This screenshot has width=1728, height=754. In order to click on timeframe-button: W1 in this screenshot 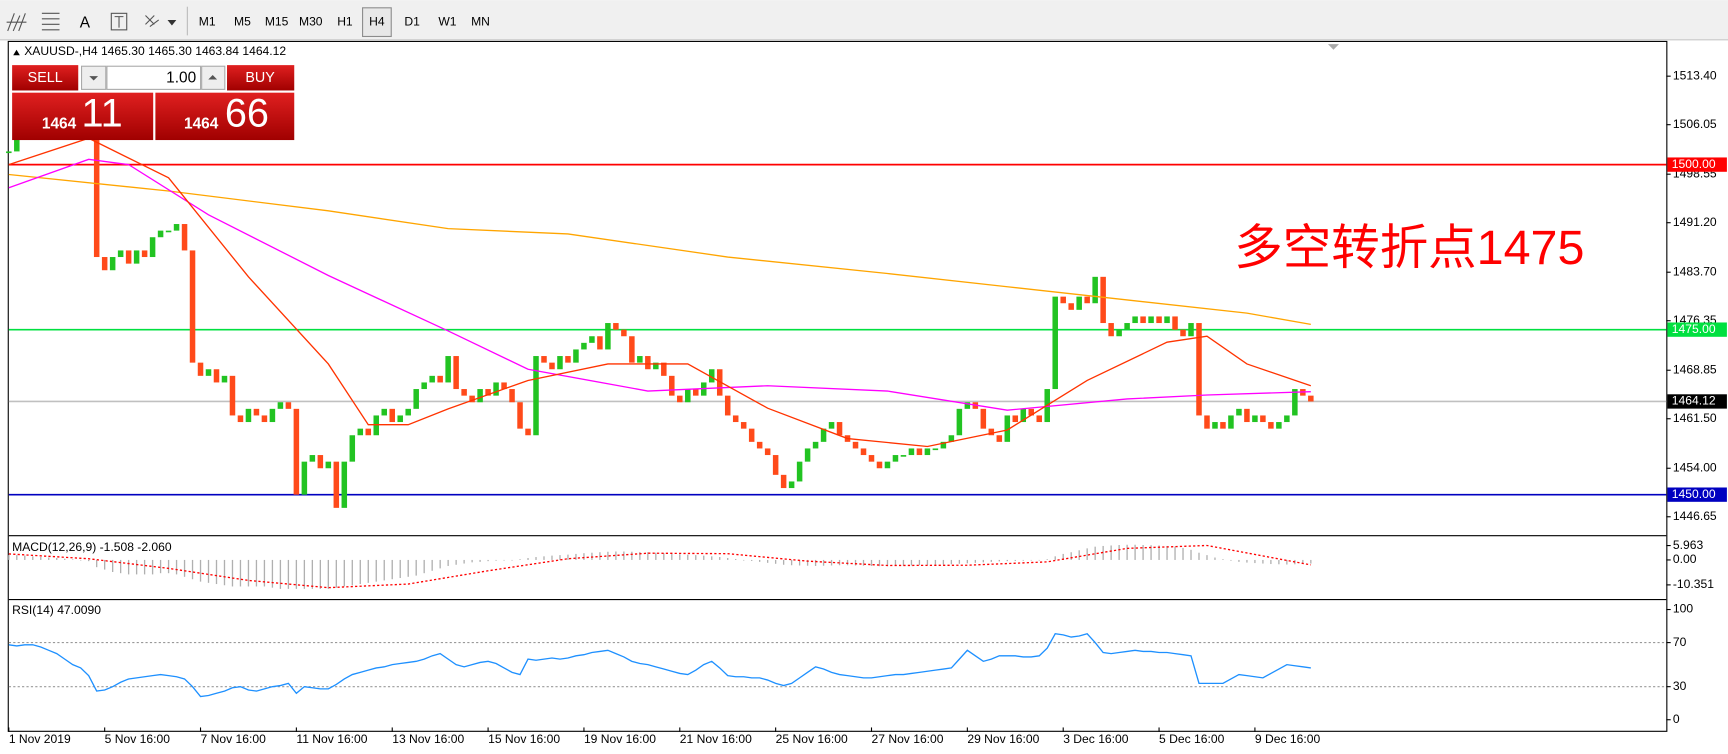, I will do `click(447, 21)`.